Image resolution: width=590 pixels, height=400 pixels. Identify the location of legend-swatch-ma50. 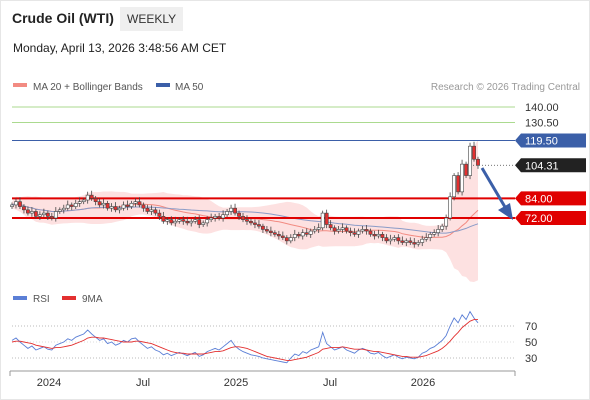
(163, 85).